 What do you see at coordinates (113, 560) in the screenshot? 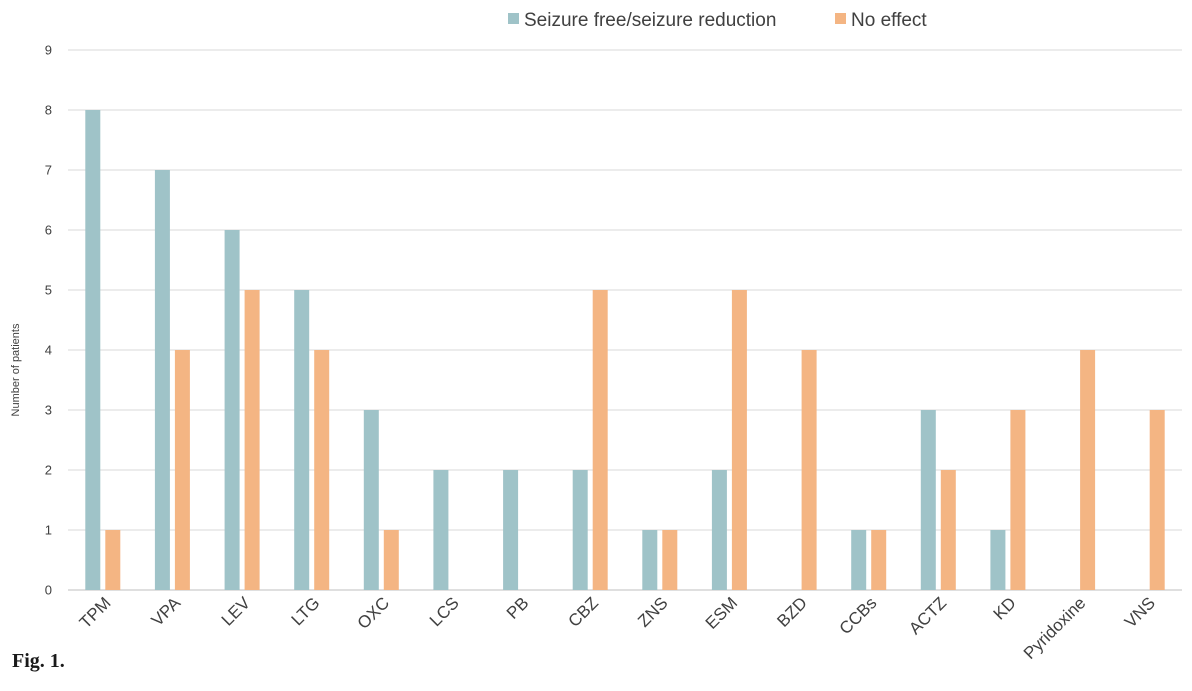
I see `bar-no-effect-tpm` at bounding box center [113, 560].